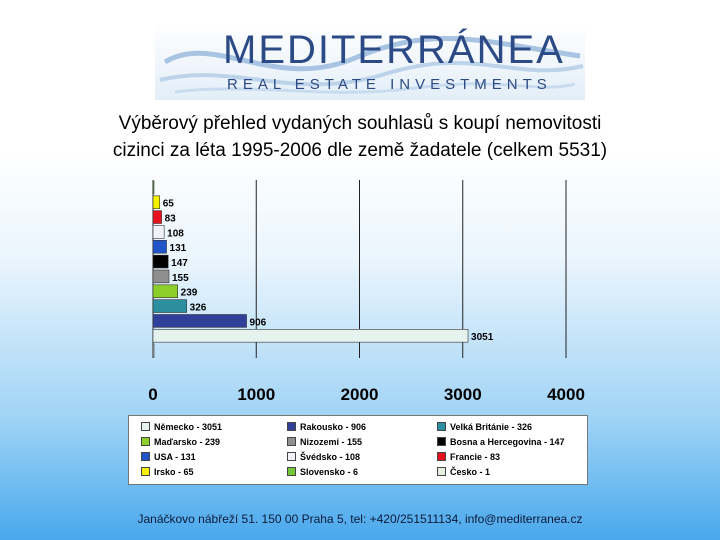 The width and height of the screenshot is (720, 540). I want to click on legend-item-6: Bosna a Hercegovina - 147, so click(501, 442).